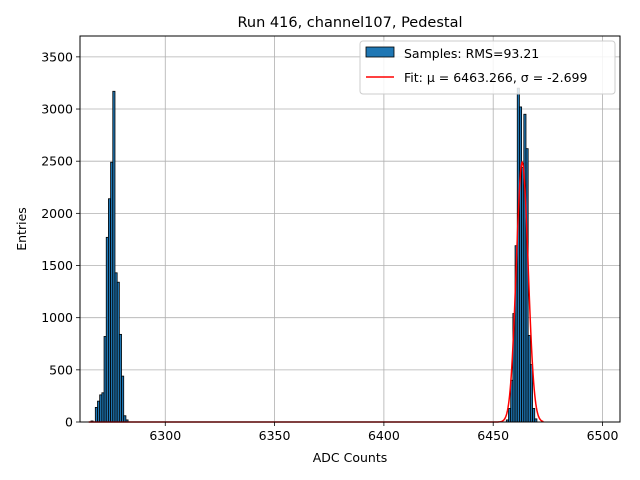  I want to click on y-tick-label: 1500, so click(57, 265).